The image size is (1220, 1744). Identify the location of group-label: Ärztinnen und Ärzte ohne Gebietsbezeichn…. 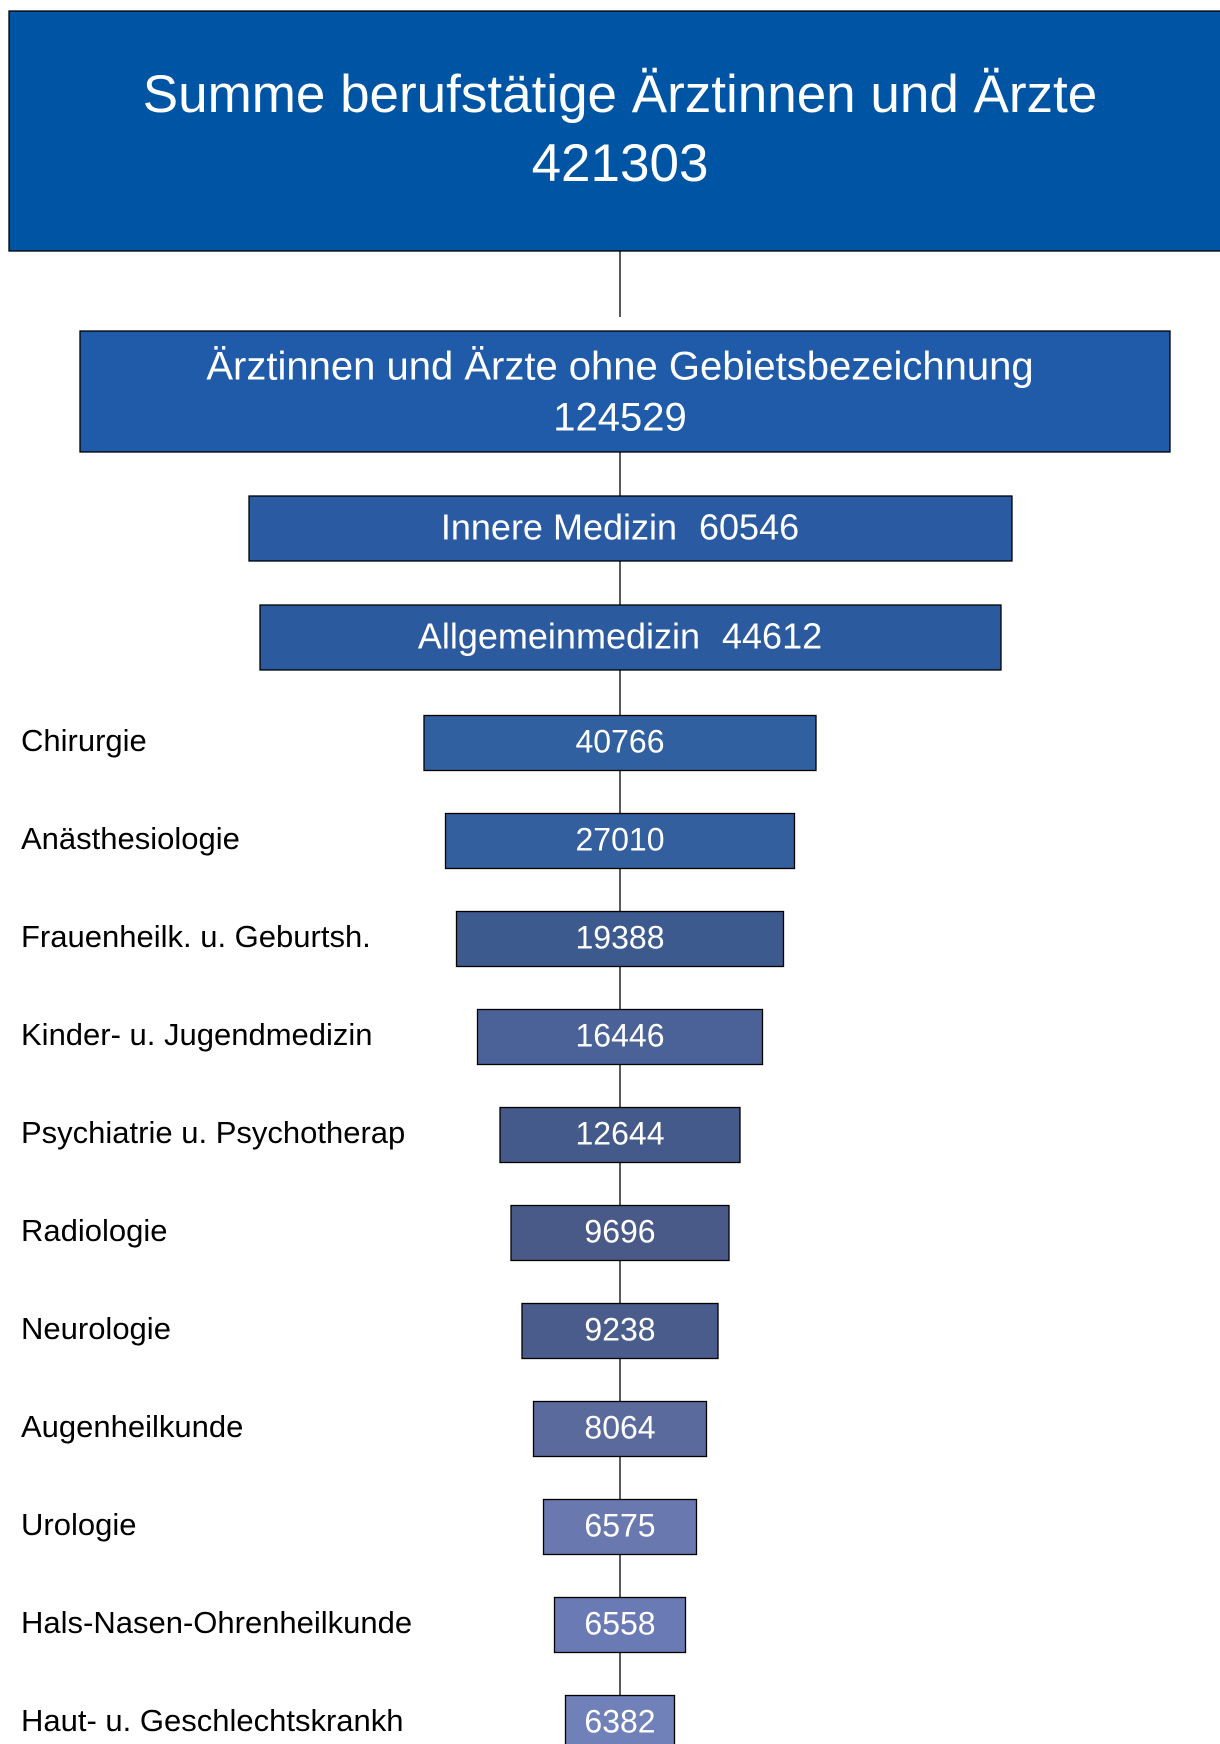
(619, 367).